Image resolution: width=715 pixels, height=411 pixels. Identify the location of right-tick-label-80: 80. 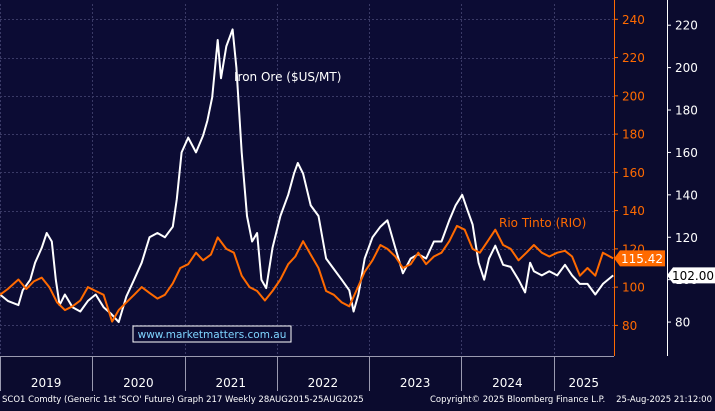
(682, 323).